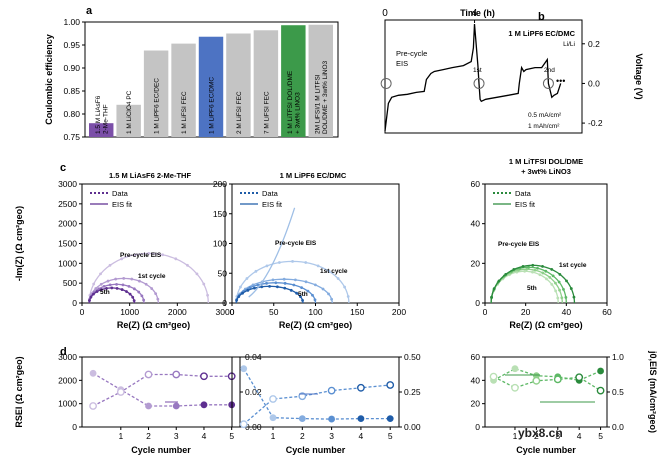 The width and height of the screenshot is (670, 463). I want to click on x-tick-label: 150, so click(357, 312).